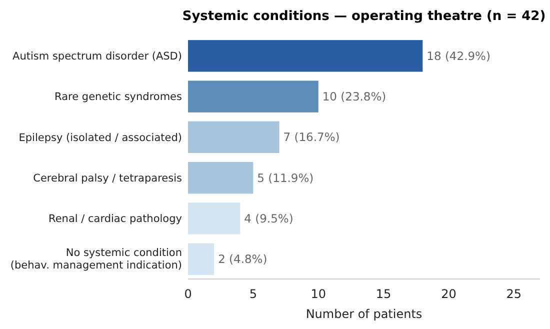 This screenshot has height=329, width=550. Describe the element at coordinates (364, 314) in the screenshot. I see `x-axis-title: Number of patients` at that location.